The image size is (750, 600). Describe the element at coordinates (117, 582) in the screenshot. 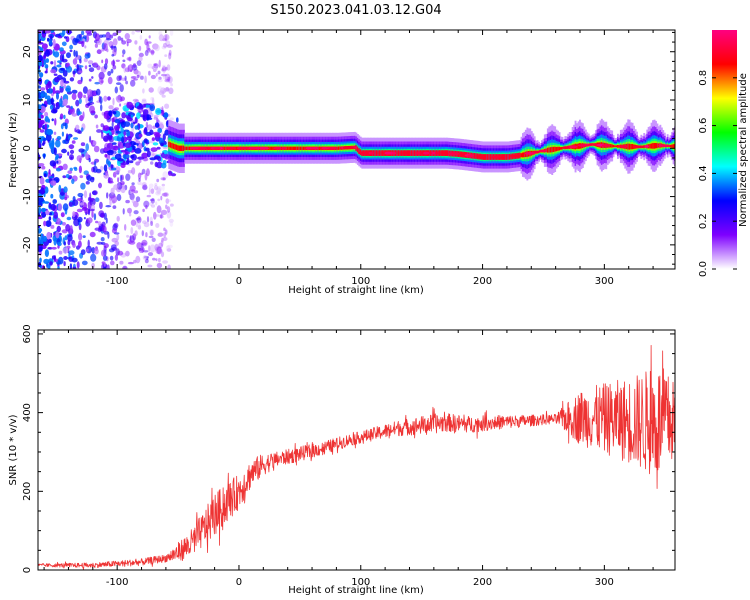

I see `x-tick-label: -100` at that location.